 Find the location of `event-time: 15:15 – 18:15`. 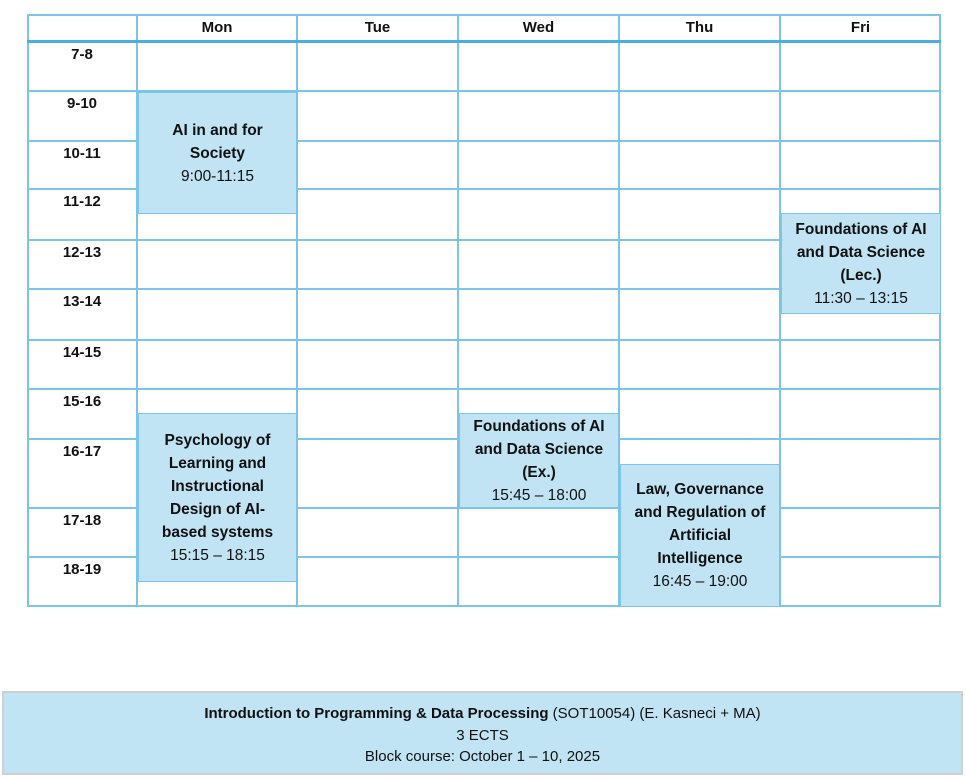

event-time: 15:15 – 18:15 is located at coordinates (217, 555).